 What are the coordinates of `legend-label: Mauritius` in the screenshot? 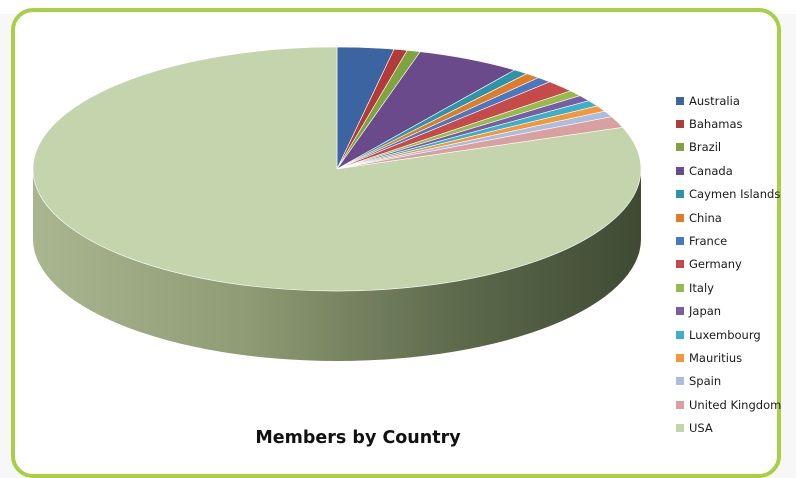 It's located at (716, 357).